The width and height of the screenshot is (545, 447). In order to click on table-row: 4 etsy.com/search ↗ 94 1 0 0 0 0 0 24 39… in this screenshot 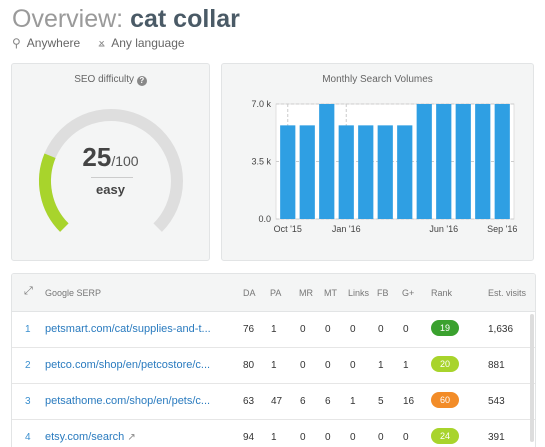, I will do `click(273, 433)`.